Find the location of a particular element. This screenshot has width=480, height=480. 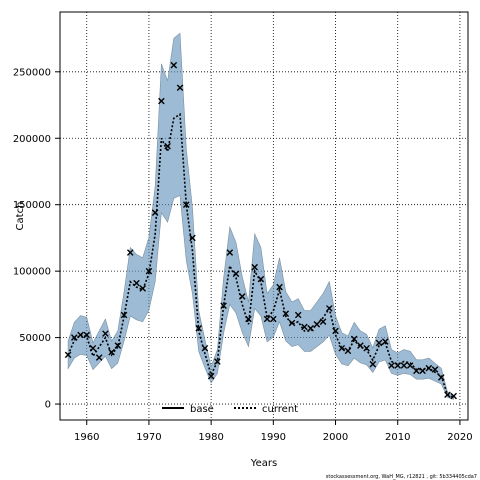

x-tick-label: 1970 is located at coordinates (148, 437).